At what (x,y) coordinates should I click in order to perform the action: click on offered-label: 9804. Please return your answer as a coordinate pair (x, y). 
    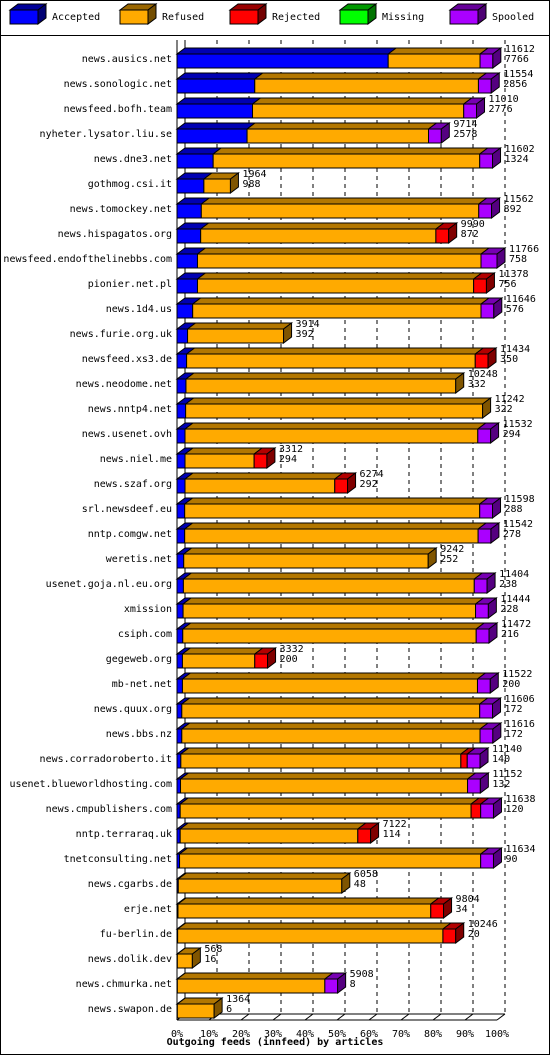
    Looking at the image, I should click on (468, 899).